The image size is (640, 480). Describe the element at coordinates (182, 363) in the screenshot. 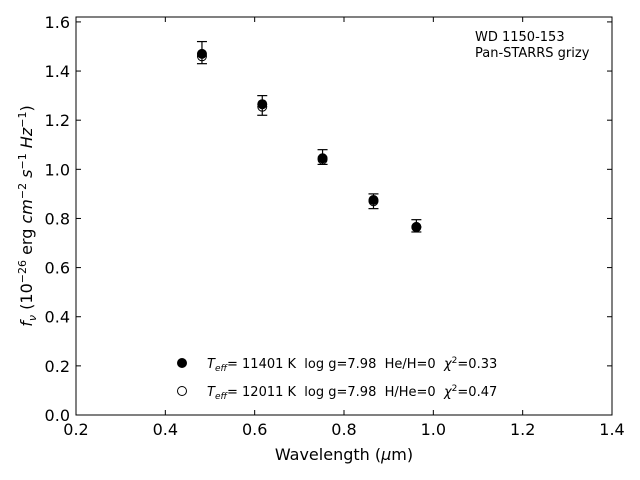

I see `legend-marker-filled` at that location.